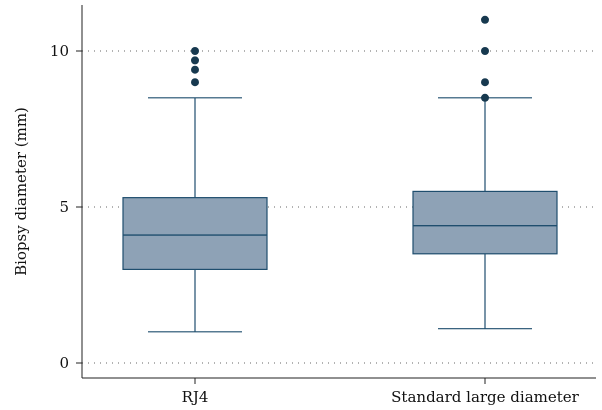 The image size is (602, 410). Describe the element at coordinates (64, 363) in the screenshot. I see `y-tick-label: 0` at that location.